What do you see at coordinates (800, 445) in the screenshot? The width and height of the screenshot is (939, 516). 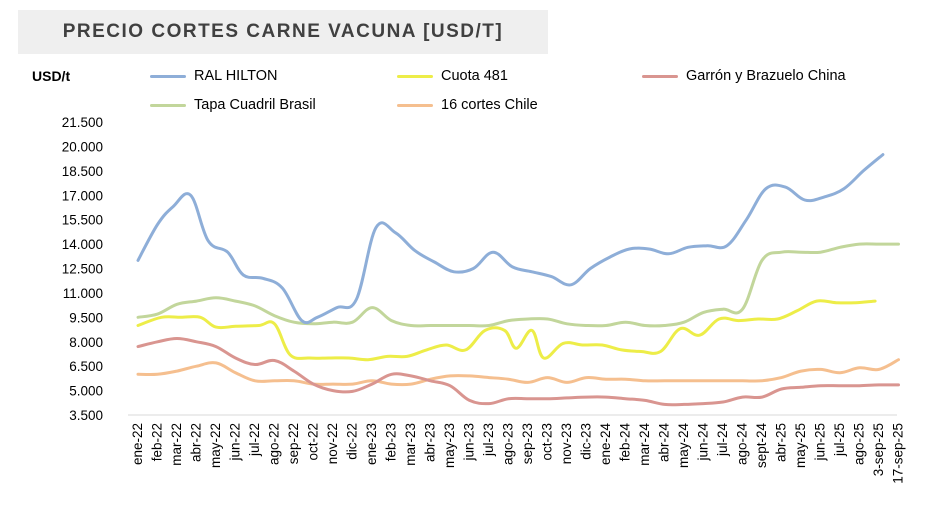 I see `x-tick-label: may-25` at bounding box center [800, 445].